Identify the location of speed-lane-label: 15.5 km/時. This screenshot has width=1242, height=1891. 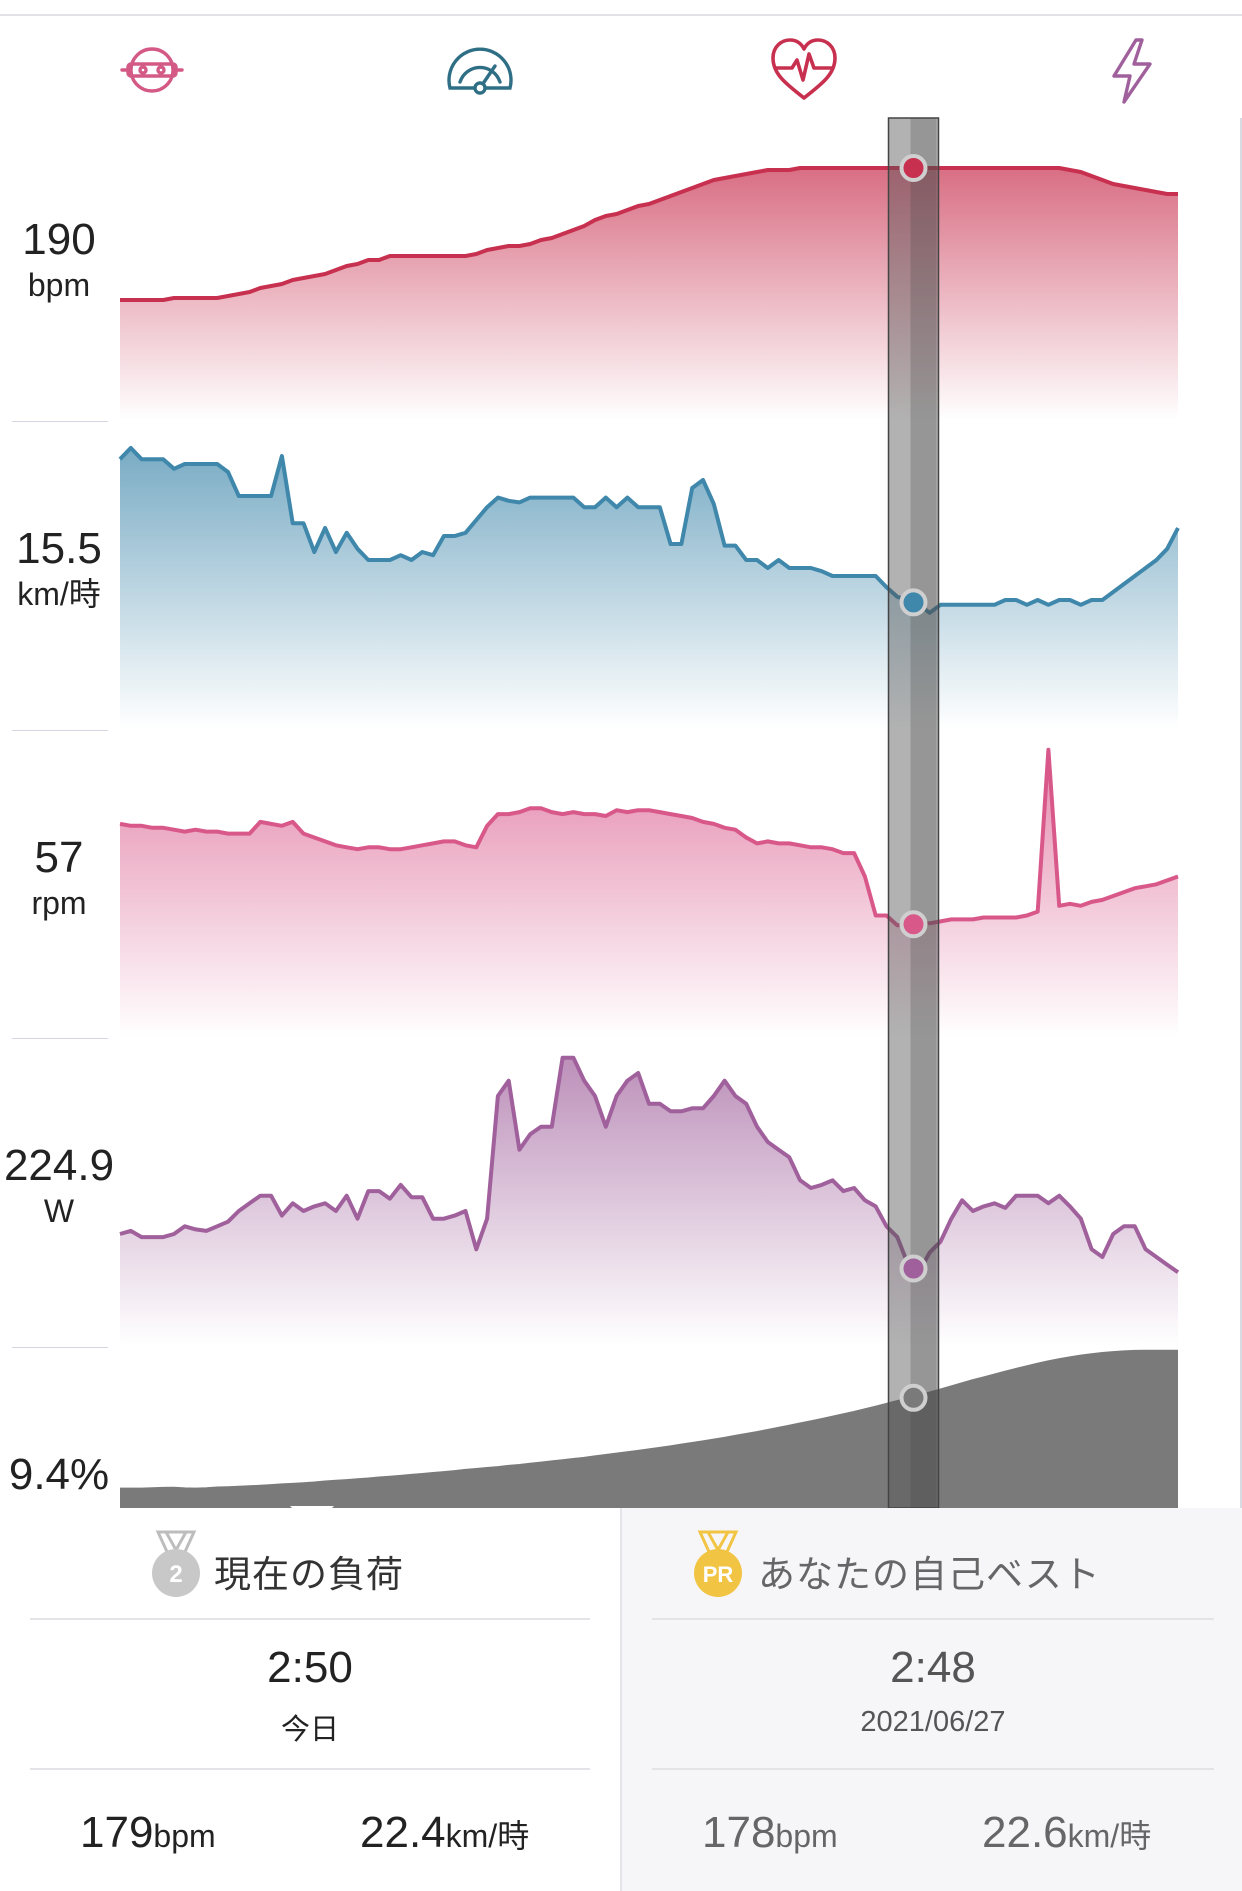
(59, 569).